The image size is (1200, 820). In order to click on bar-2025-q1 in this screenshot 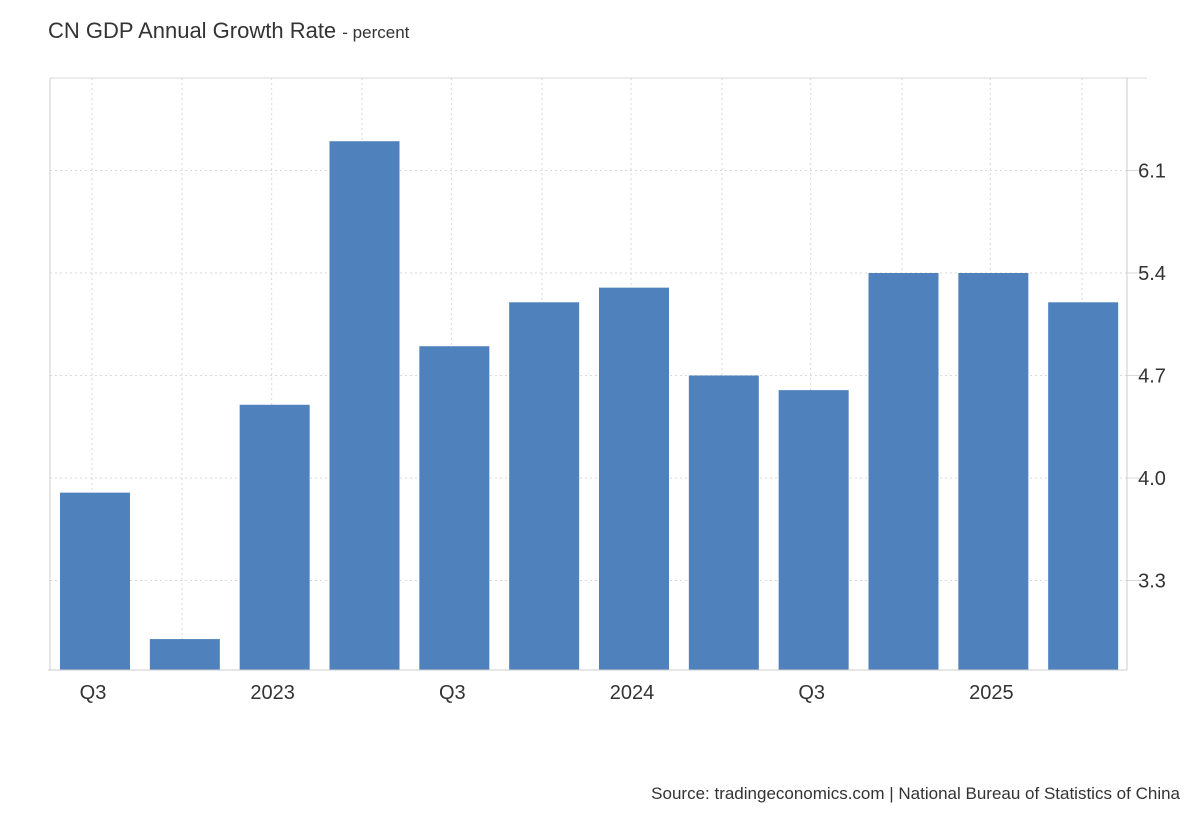, I will do `click(993, 471)`.